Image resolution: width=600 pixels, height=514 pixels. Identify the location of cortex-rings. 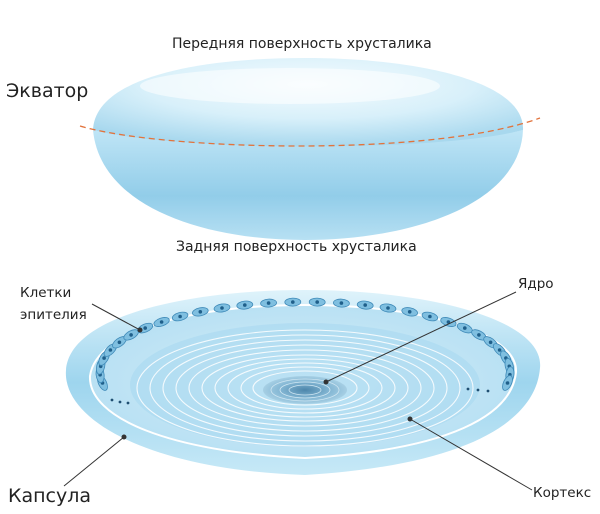
(305, 388).